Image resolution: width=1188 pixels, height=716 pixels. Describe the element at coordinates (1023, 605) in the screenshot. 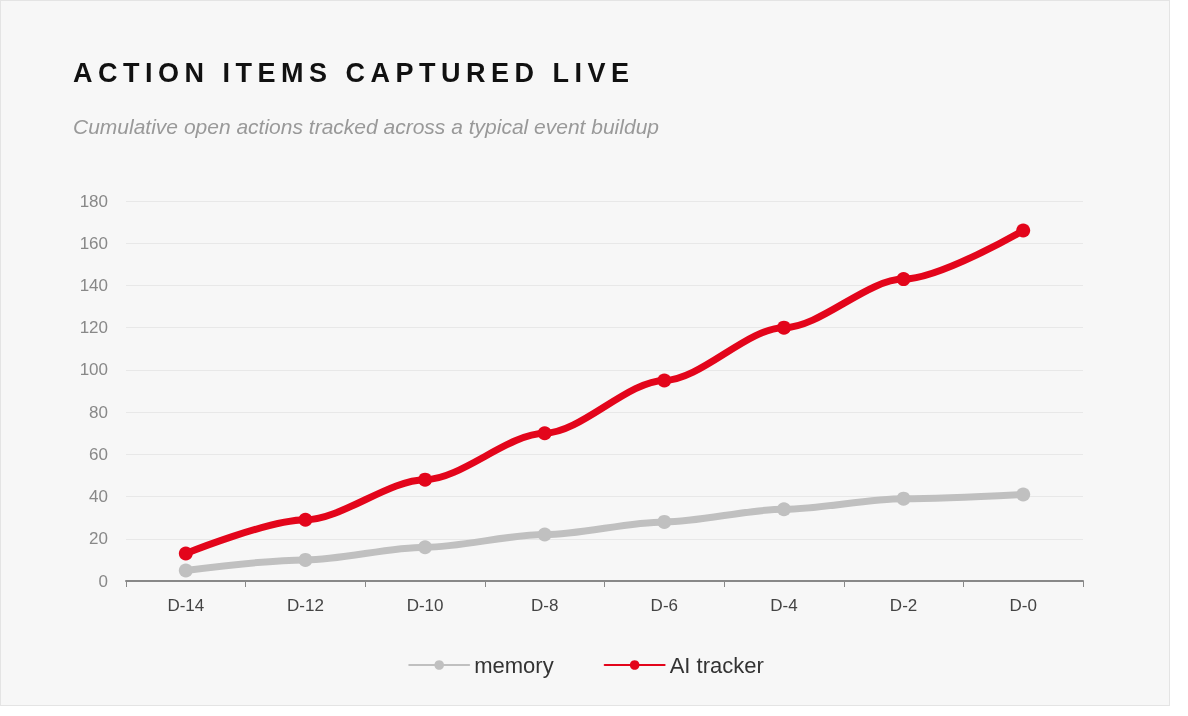

I see `x-tick-label: D-0` at that location.